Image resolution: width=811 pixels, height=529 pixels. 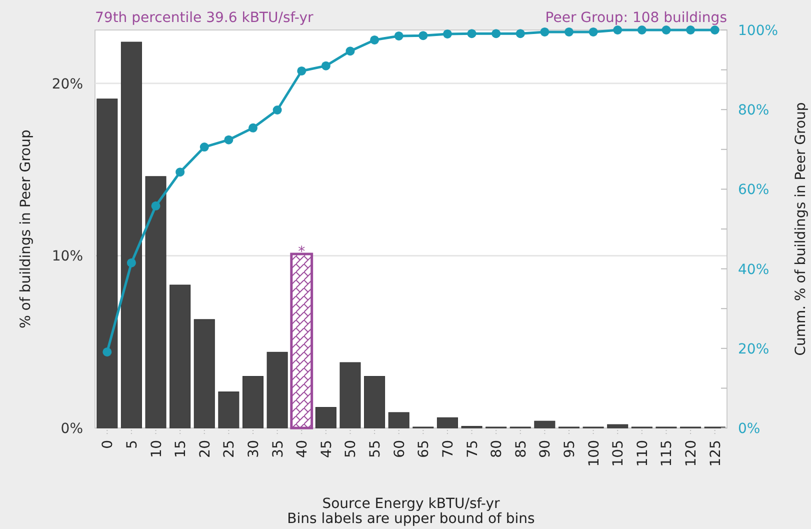 I want to click on x-tick-label: 85, so click(x=521, y=449).